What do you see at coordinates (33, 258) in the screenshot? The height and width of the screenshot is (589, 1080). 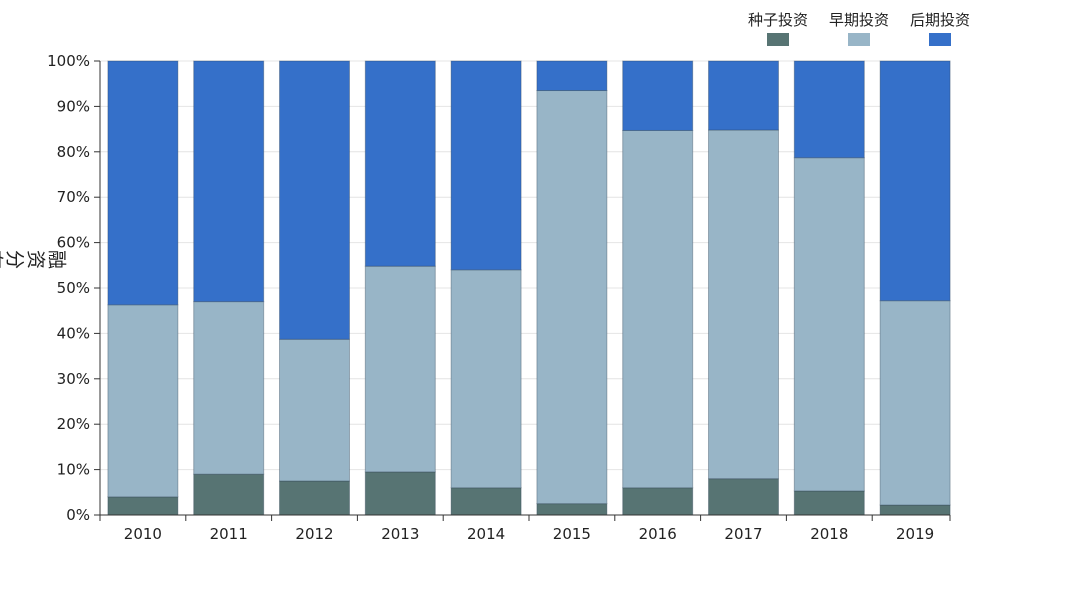 I see `y-axis-label: 融资分布` at bounding box center [33, 258].